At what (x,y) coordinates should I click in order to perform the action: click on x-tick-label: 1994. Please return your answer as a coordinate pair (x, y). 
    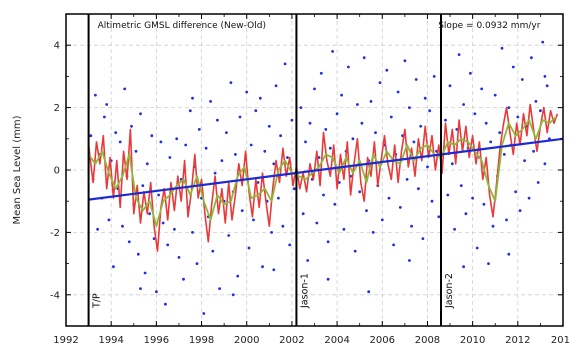
    Looking at the image, I should click on (110, 340).